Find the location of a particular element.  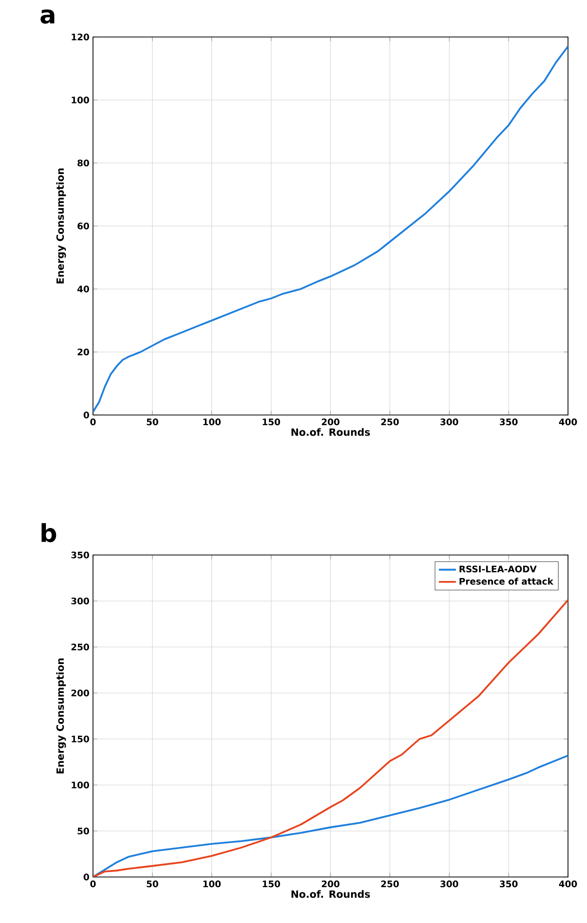

legend-label: RSSI-LEA-AODV is located at coordinates (498, 569).